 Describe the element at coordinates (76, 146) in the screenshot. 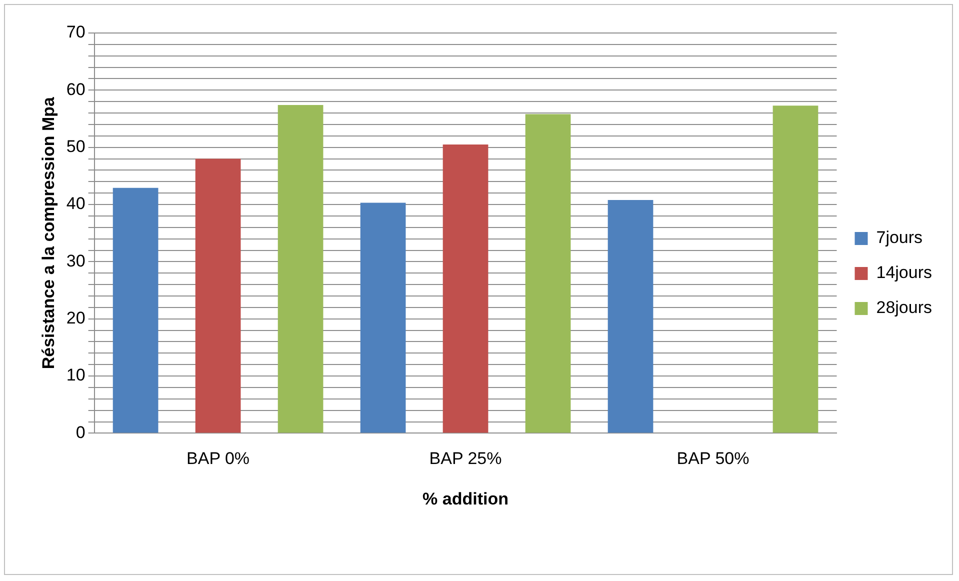

I see `y-tick-label: 50` at that location.